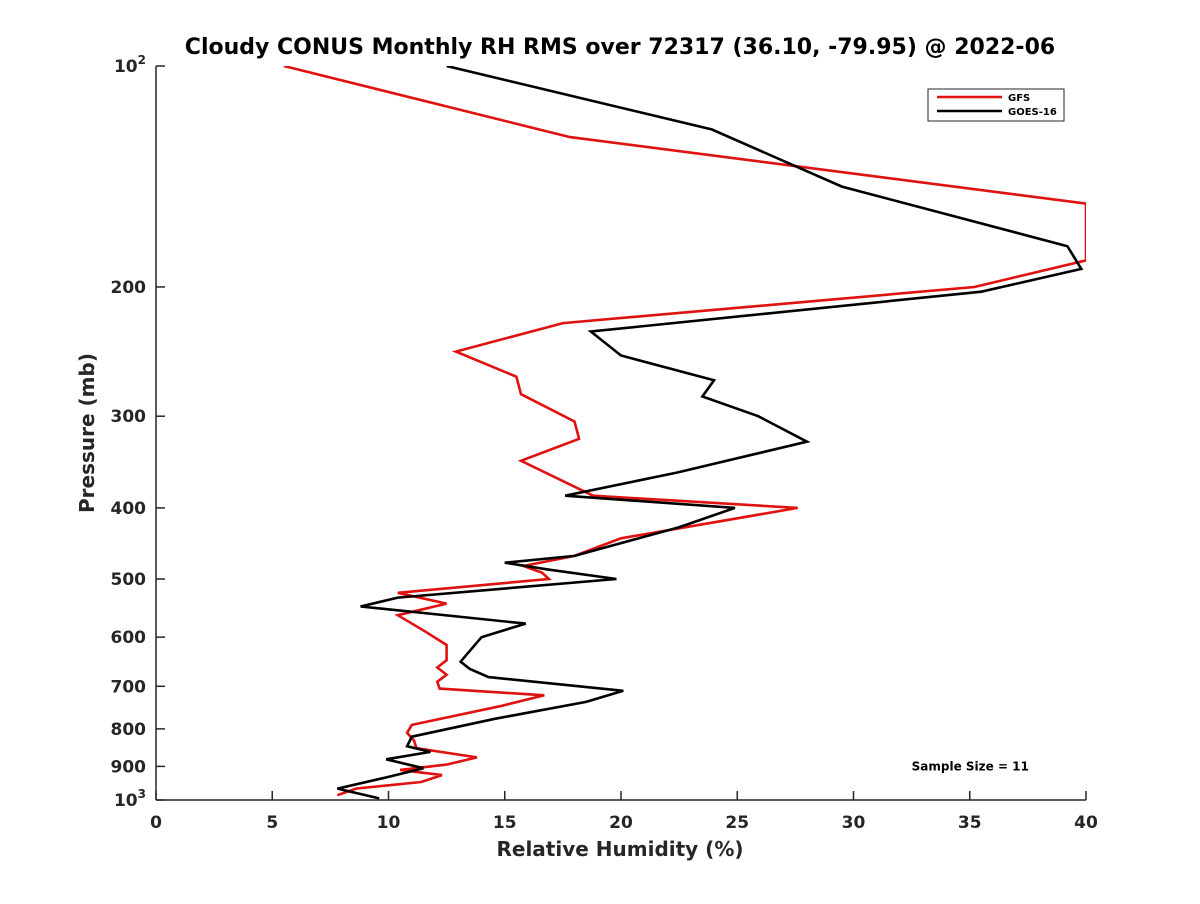 Image resolution: width=1200 pixels, height=904 pixels. I want to click on y-ticks: 10² 200 300 400 500 600 700 800 900 10³, so click(138, 432).